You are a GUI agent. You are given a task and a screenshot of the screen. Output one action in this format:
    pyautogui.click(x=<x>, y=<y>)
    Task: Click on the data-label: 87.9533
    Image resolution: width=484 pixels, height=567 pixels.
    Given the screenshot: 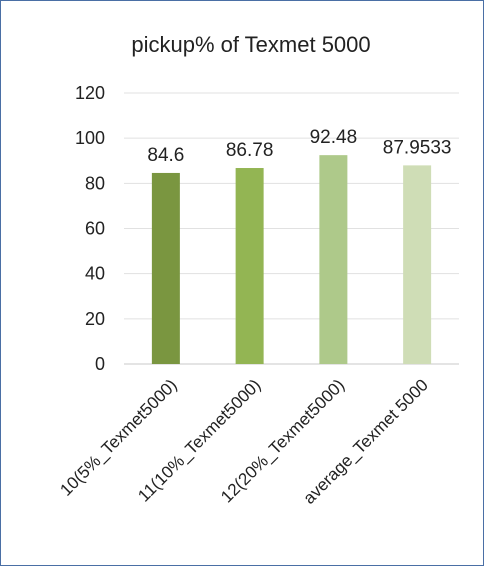 What is the action you would take?
    pyautogui.click(x=417, y=147)
    